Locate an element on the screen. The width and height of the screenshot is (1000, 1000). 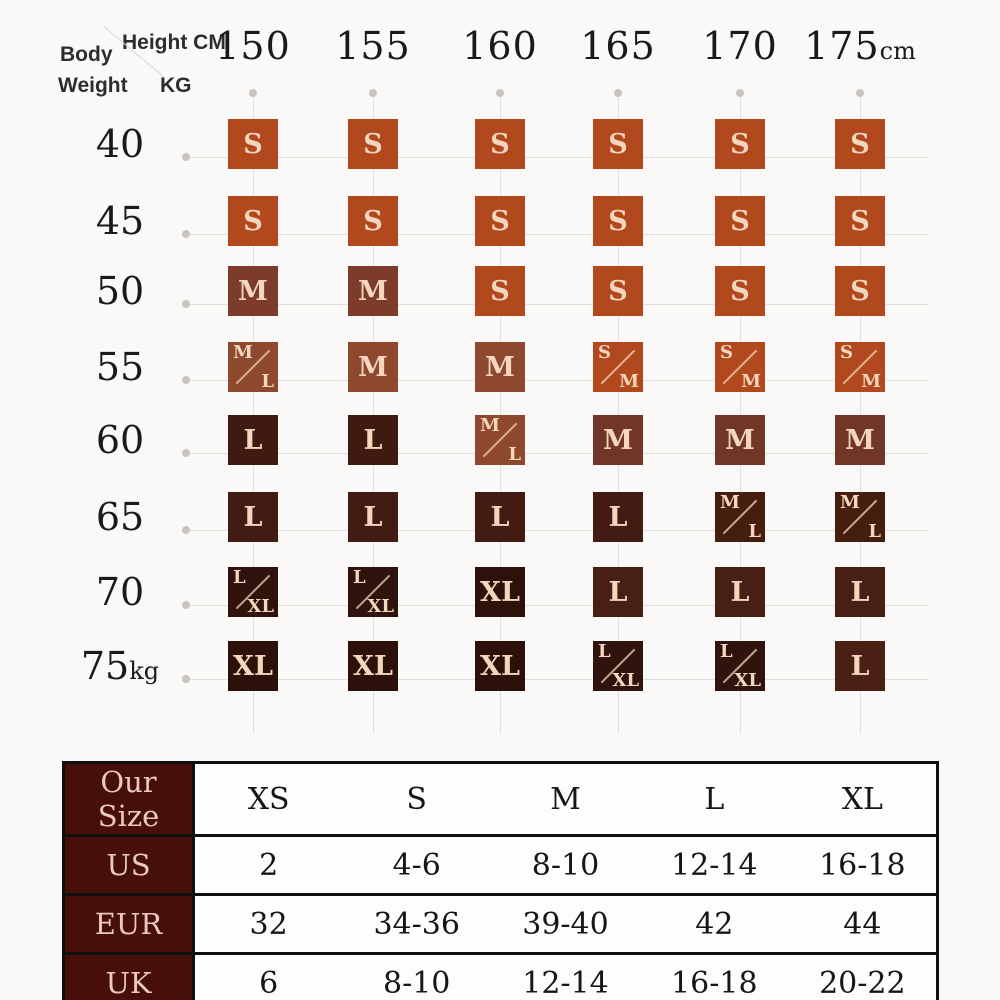
table-row-us: US 2 4-6 8-10 12-14 16-18 is located at coordinates (500, 865).